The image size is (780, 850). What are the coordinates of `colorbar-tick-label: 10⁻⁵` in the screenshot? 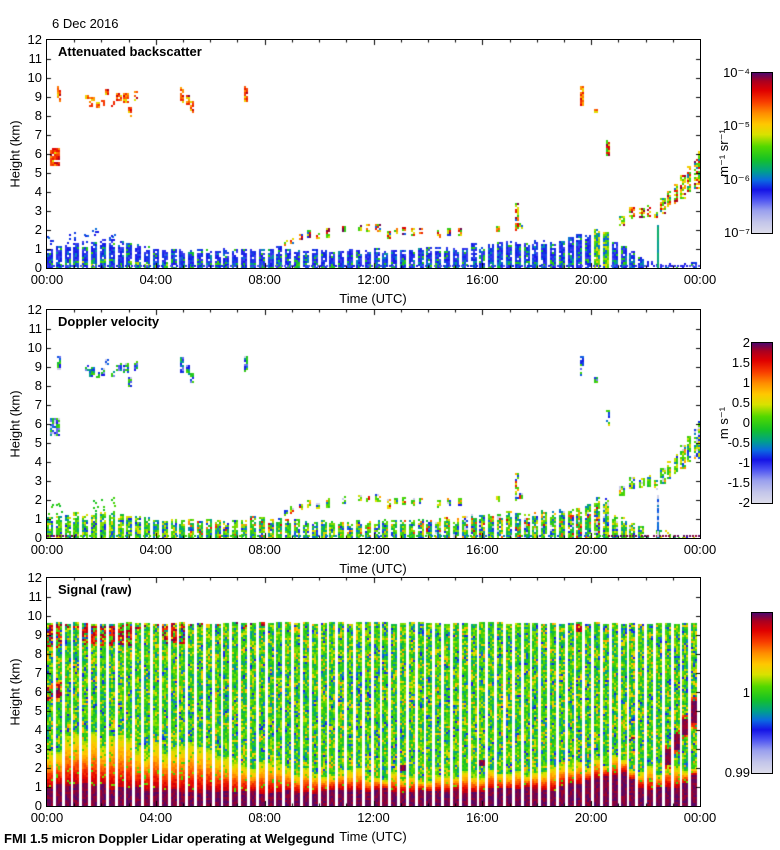 It's located at (736, 126).